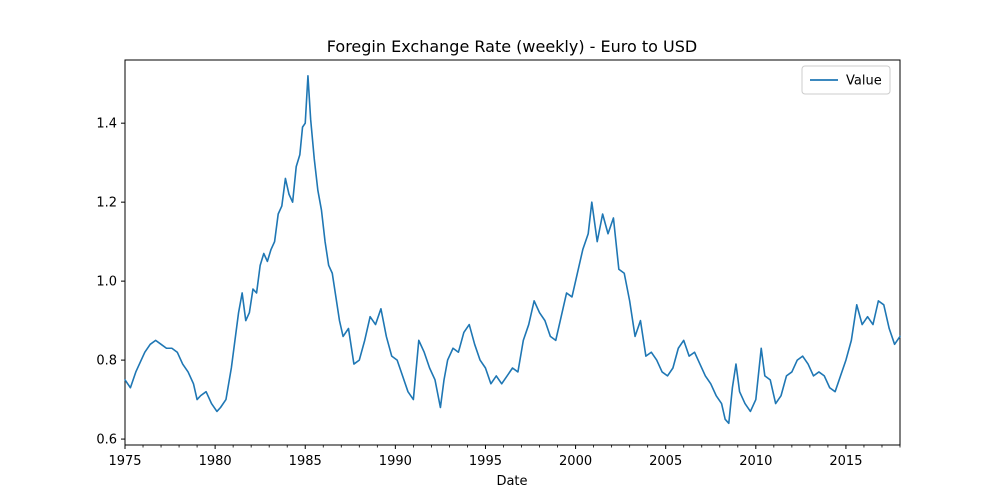 This screenshot has height=500, width=1000. What do you see at coordinates (845, 461) in the screenshot?
I see `x-tick-label: 2015` at bounding box center [845, 461].